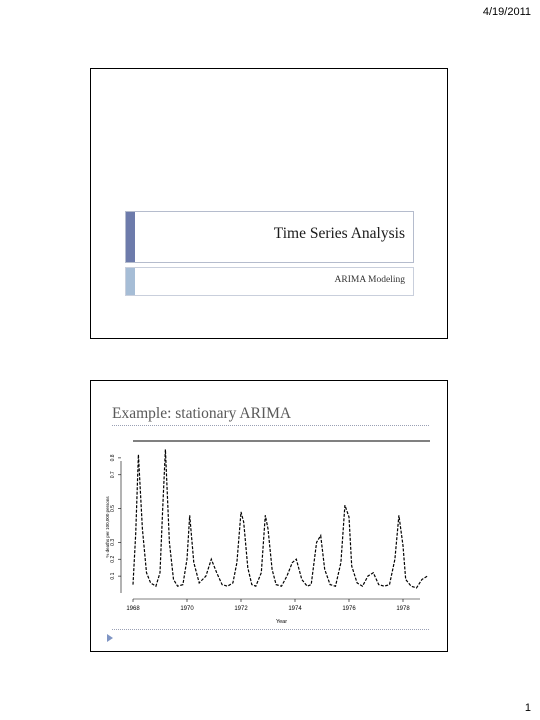  What do you see at coordinates (110, 638) in the screenshot?
I see `play-icon` at bounding box center [110, 638].